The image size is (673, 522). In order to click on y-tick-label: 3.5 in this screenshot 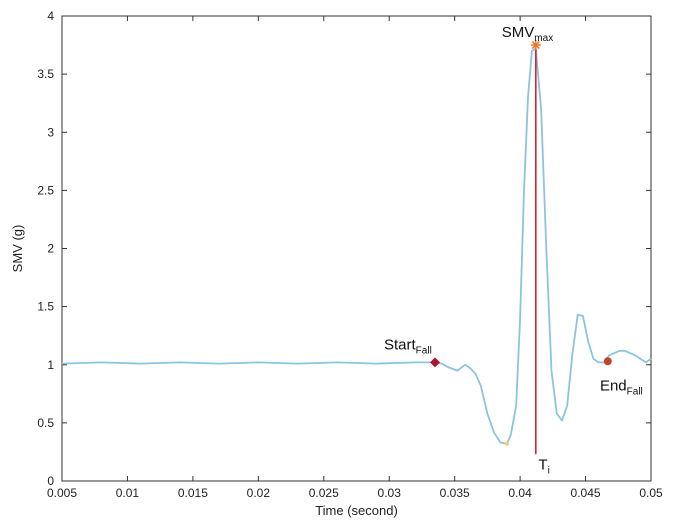, I will do `click(45, 74)`.